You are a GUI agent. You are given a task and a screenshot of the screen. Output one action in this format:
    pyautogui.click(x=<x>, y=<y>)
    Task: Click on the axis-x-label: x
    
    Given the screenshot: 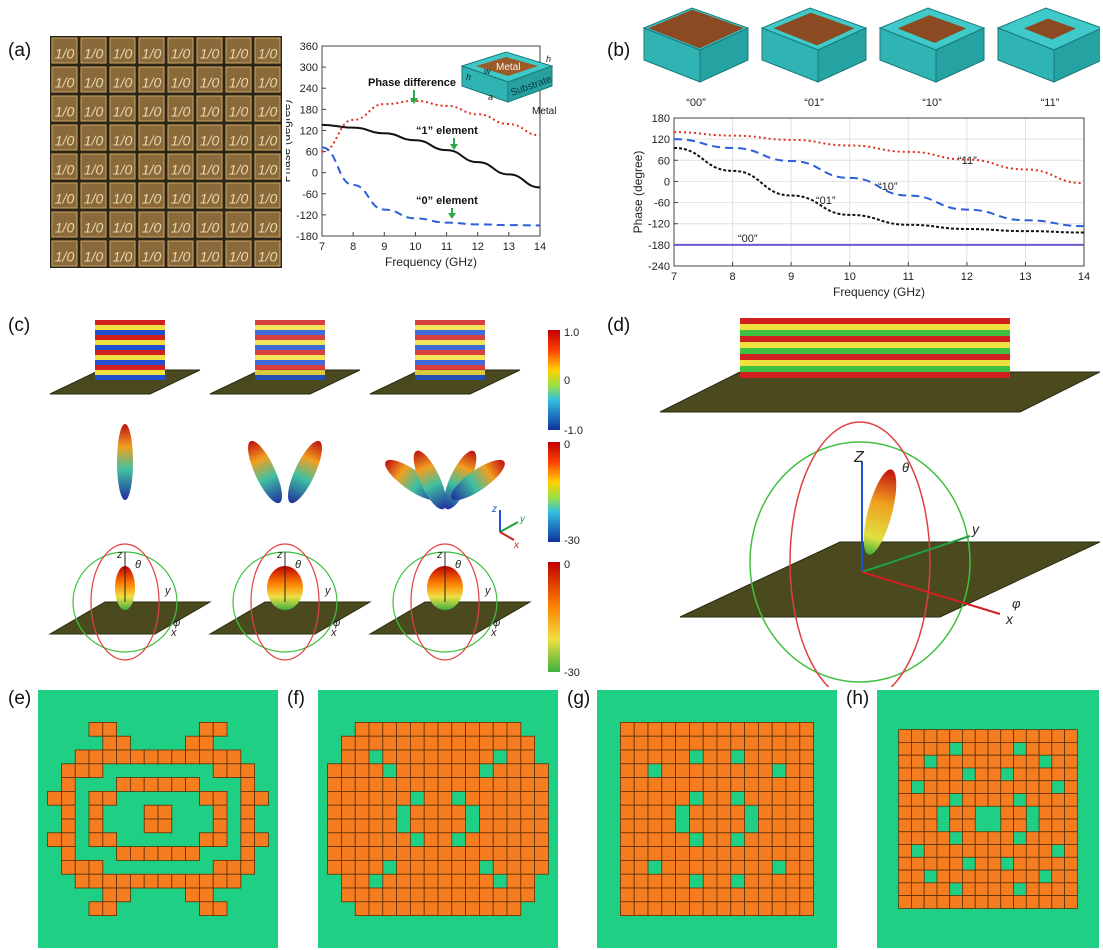 What is the action you would take?
    pyautogui.click(x=1009, y=619)
    